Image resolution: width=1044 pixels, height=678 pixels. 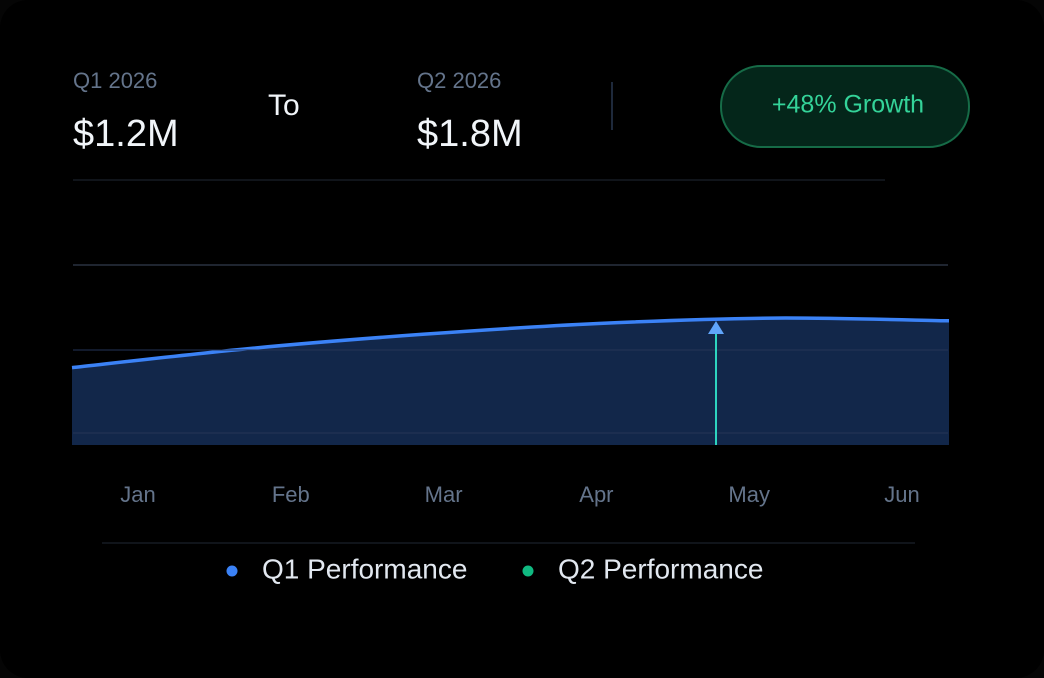 I want to click on x-tick-label: Jun, so click(x=901, y=494).